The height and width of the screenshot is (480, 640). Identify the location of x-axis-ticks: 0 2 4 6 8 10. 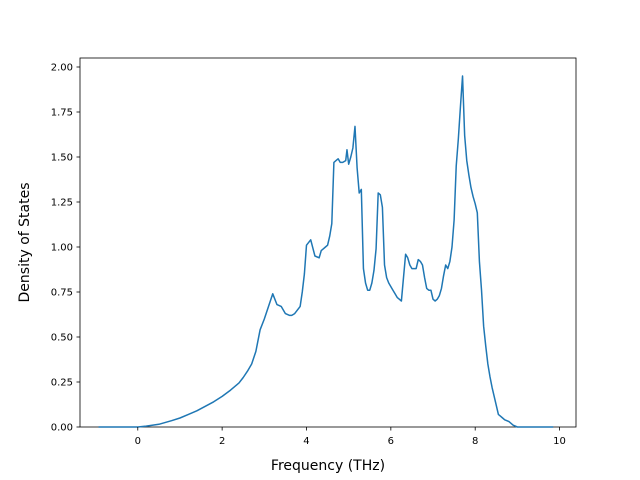
(350, 437).